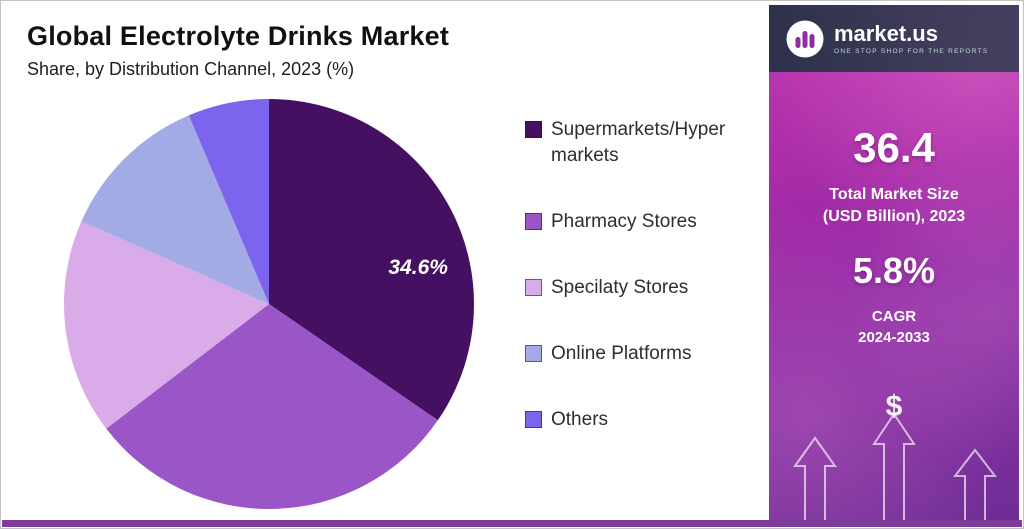 The width and height of the screenshot is (1024, 529). I want to click on legend-item: Online Platforms, so click(634, 354).